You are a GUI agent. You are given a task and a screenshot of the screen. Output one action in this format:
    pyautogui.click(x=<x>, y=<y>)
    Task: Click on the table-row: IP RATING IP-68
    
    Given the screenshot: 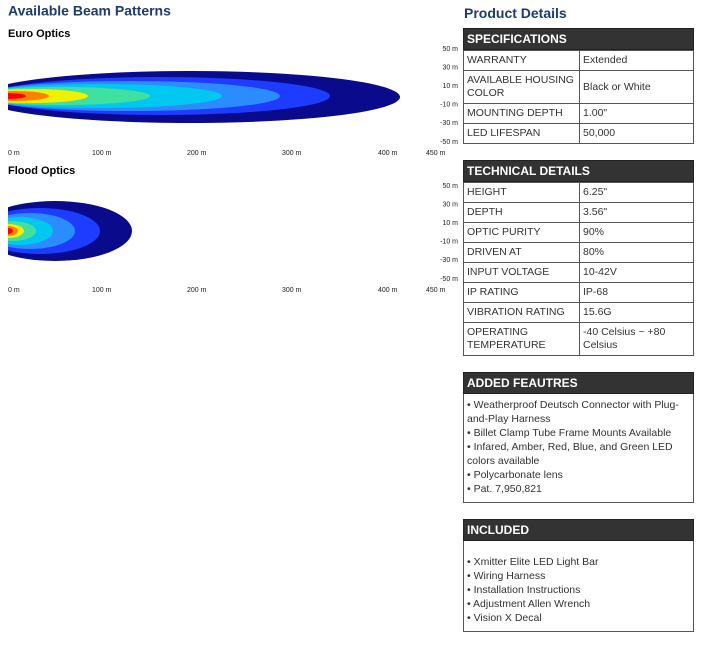 What is the action you would take?
    pyautogui.click(x=578, y=292)
    